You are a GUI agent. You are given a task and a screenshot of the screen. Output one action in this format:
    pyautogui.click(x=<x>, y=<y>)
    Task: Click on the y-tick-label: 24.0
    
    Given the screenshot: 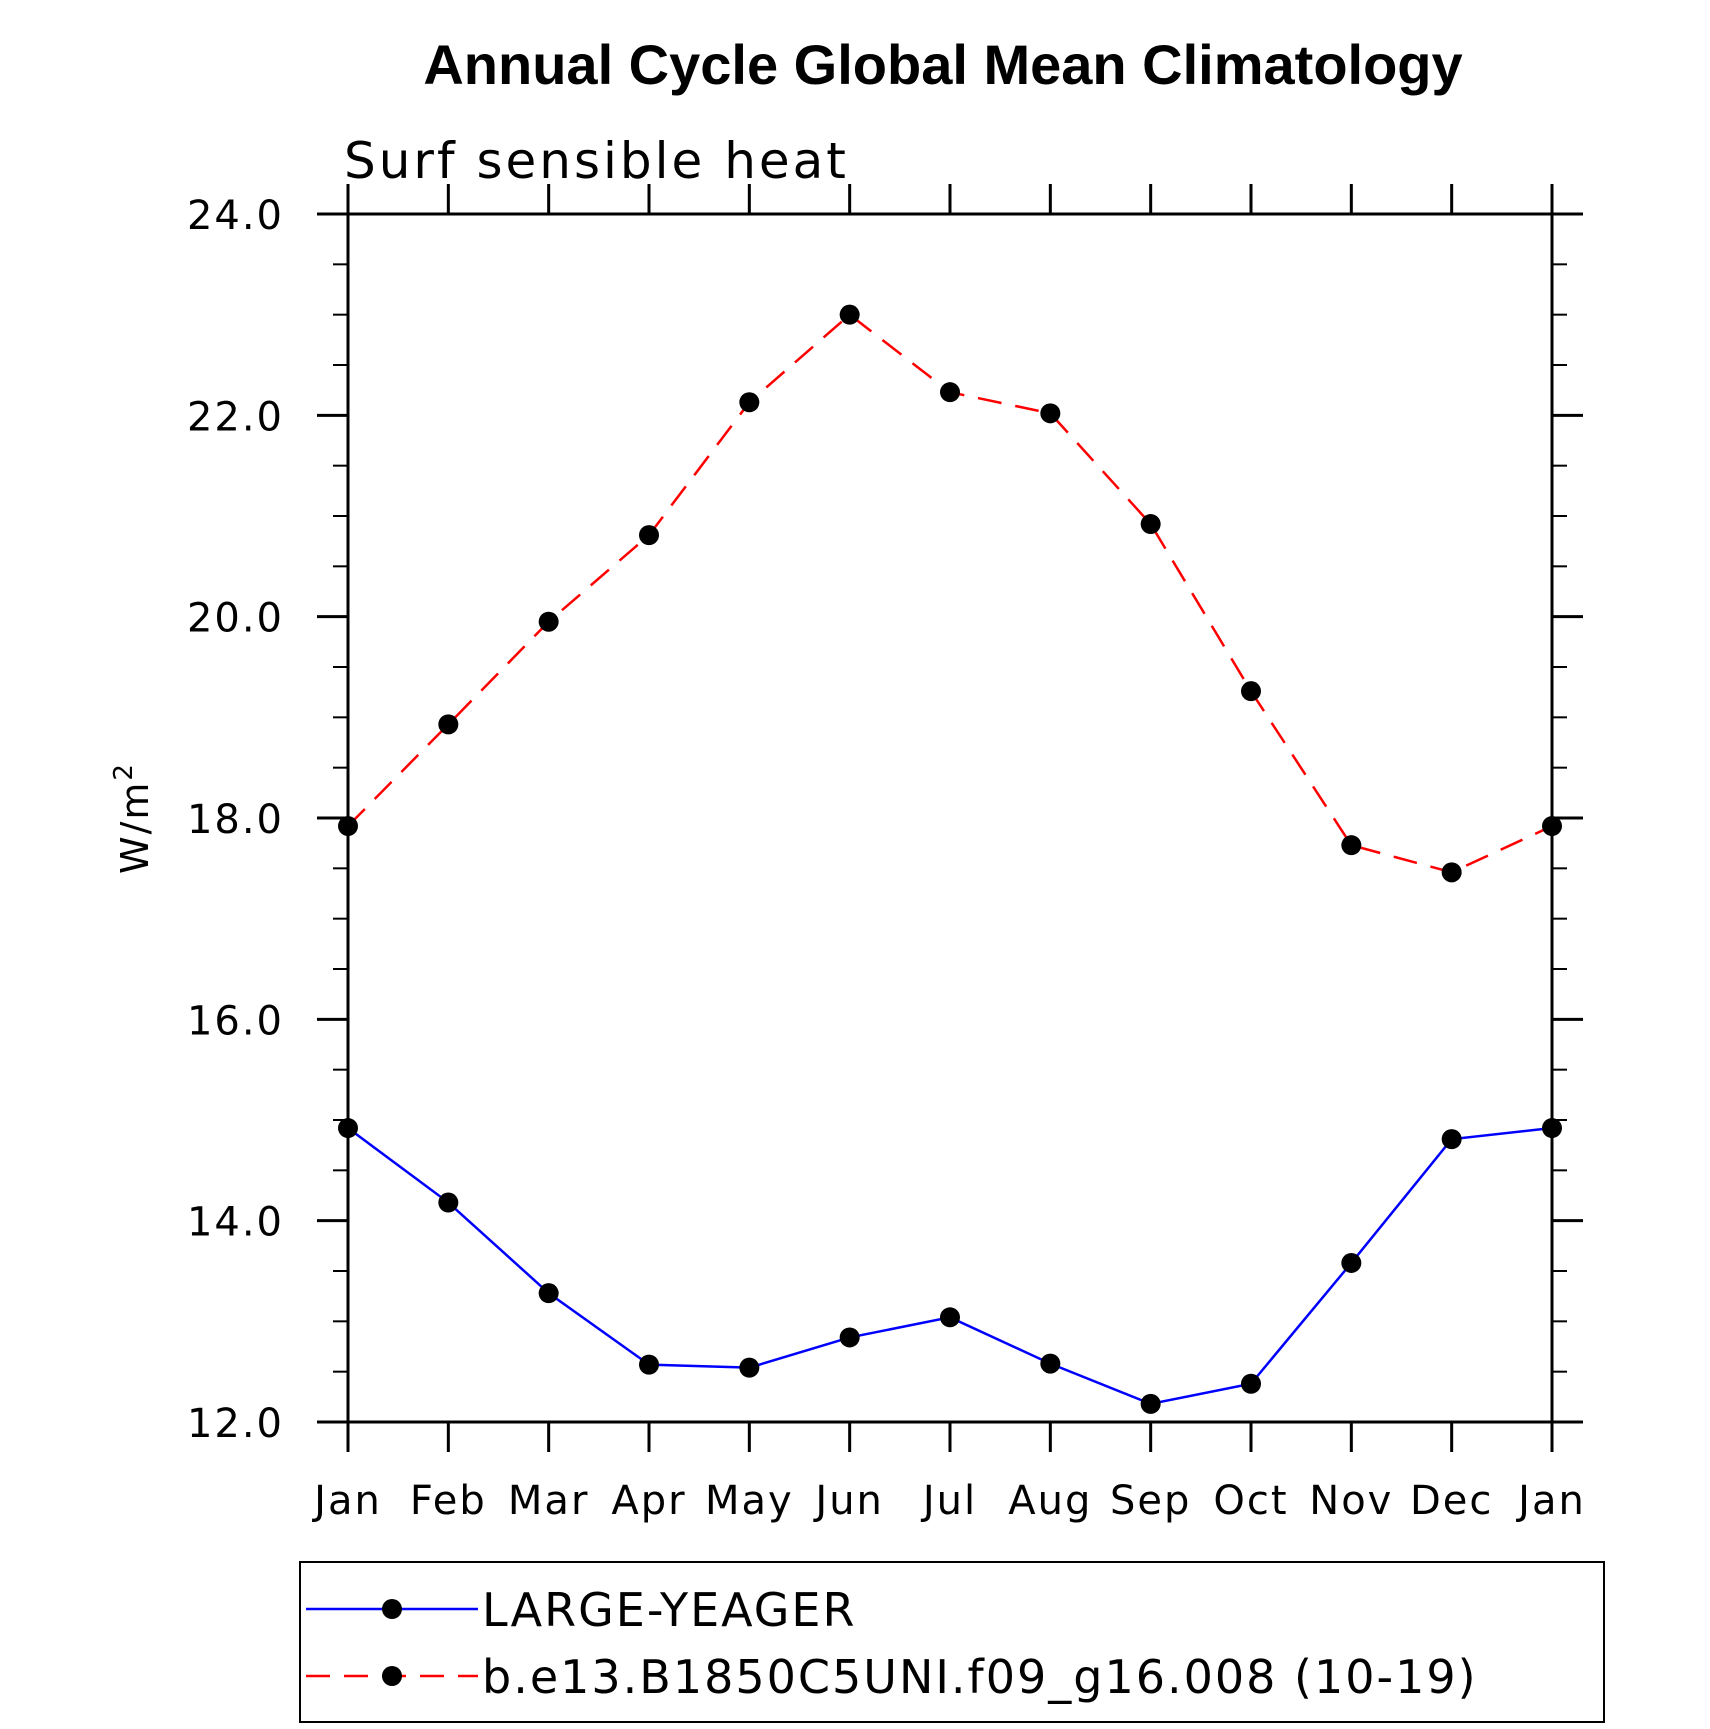 What is the action you would take?
    pyautogui.click(x=235, y=216)
    